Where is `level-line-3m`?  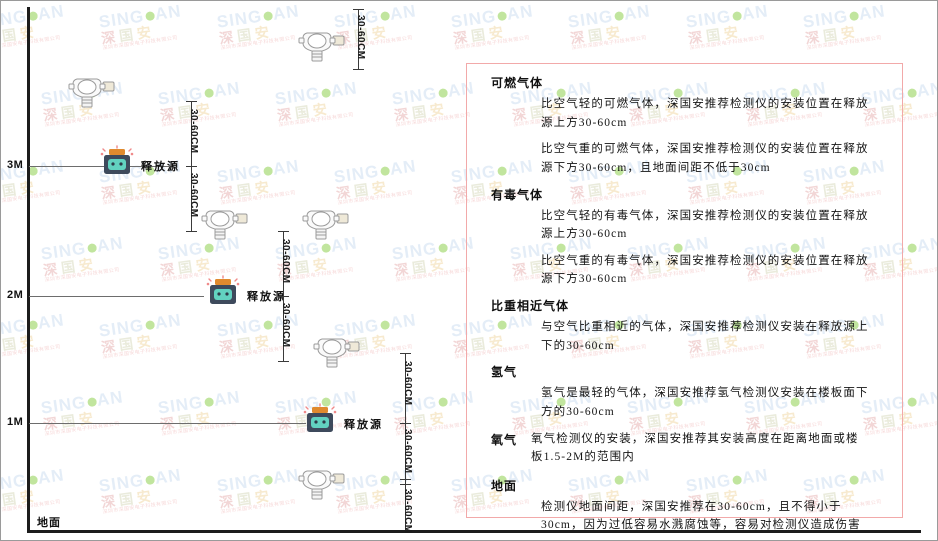 level-line-3m is located at coordinates (101, 166).